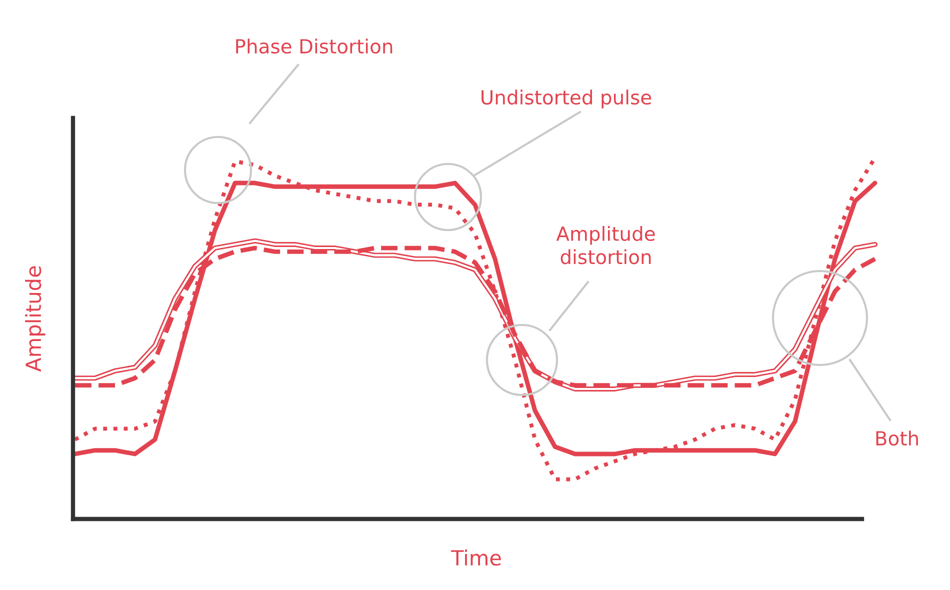  What do you see at coordinates (475, 558) in the screenshot?
I see `x-axis-title: Time` at bounding box center [475, 558].